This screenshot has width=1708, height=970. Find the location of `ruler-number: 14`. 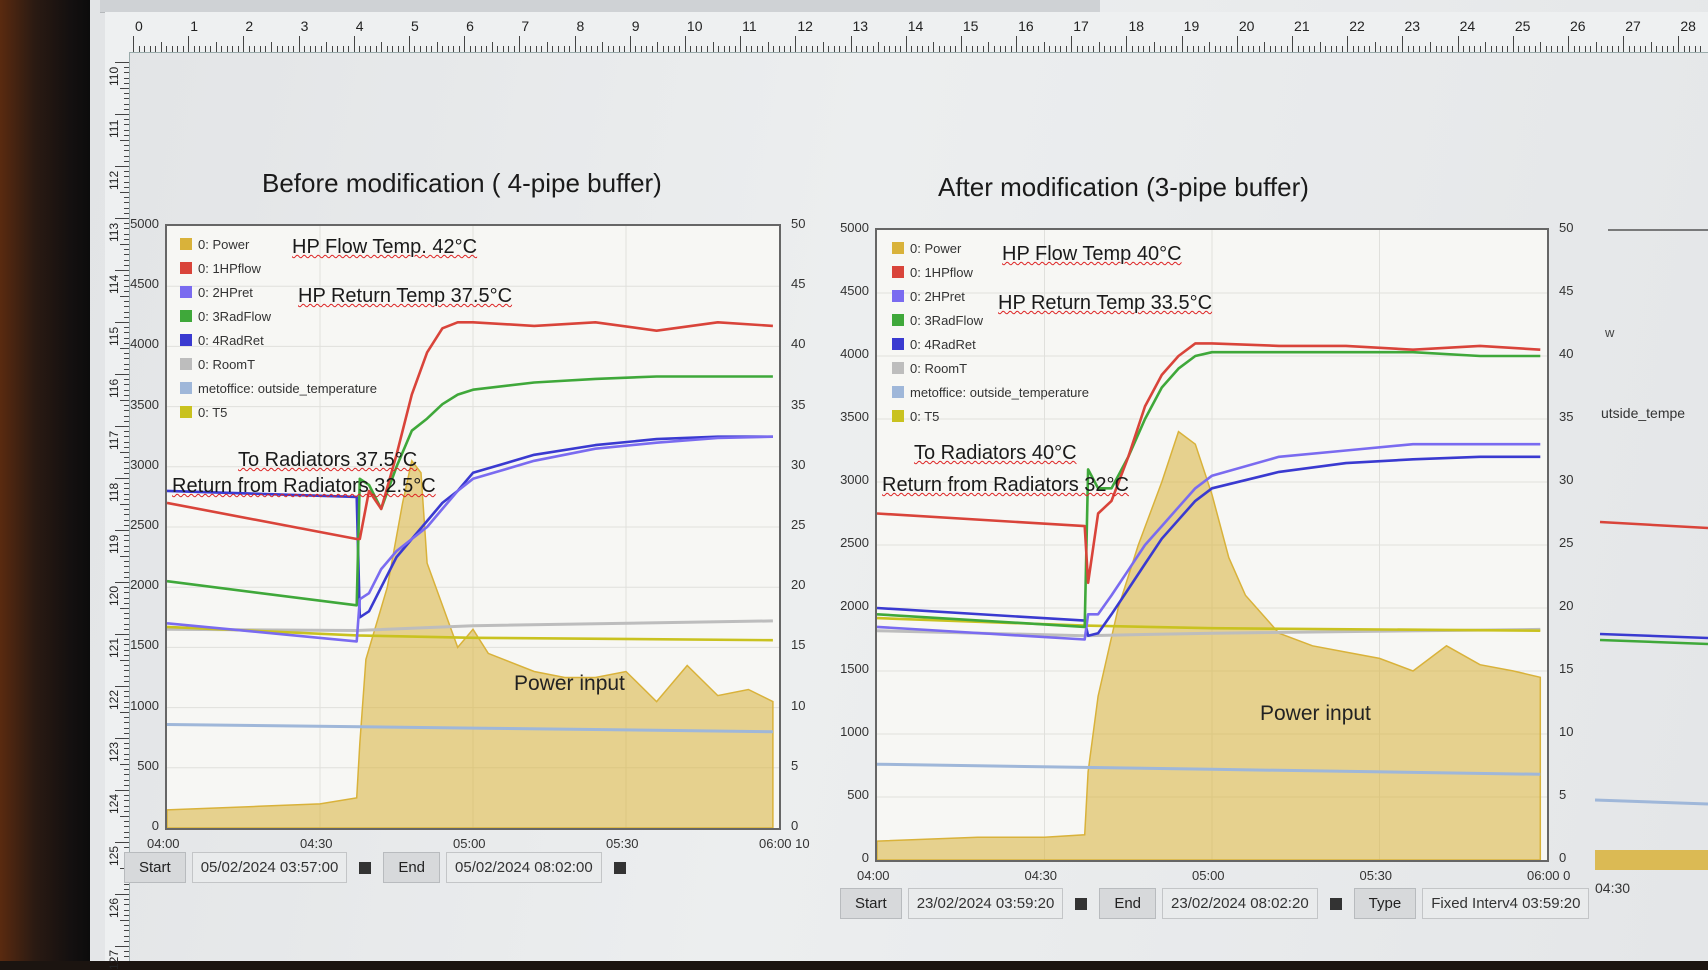

ruler-number: 14 is located at coordinates (915, 26).